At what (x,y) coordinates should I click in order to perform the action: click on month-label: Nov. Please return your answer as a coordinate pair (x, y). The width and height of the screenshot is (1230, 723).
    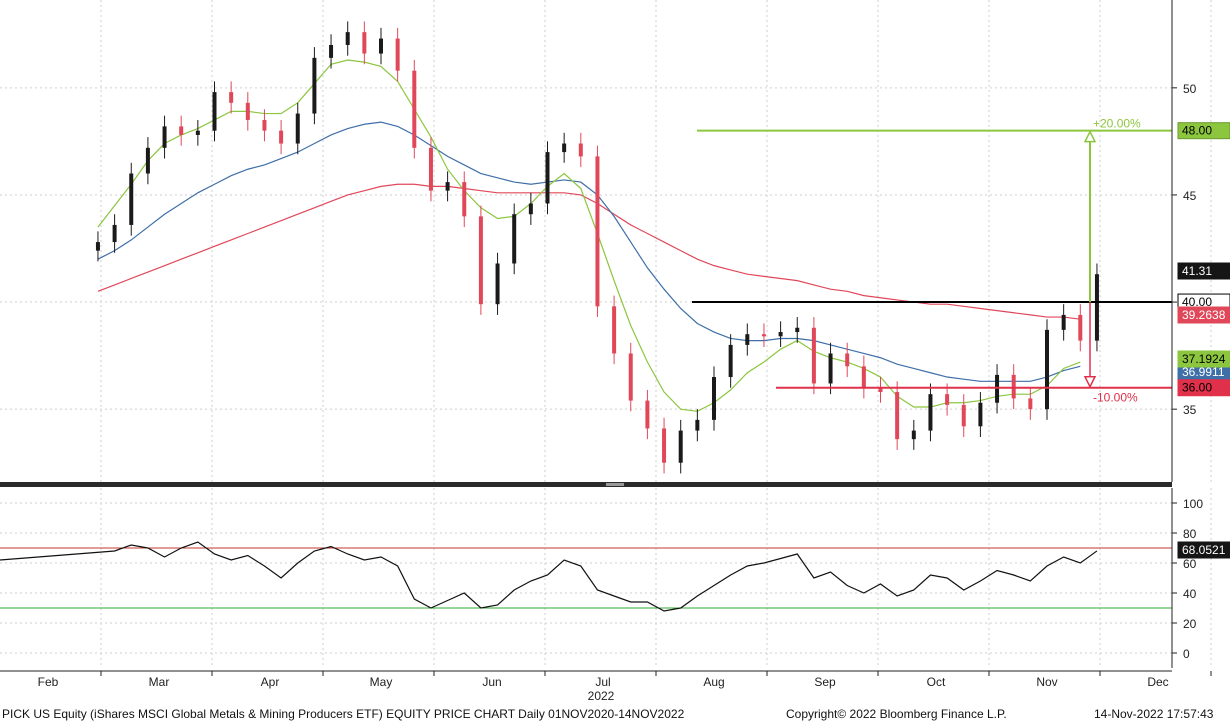
    Looking at the image, I should click on (1046, 682).